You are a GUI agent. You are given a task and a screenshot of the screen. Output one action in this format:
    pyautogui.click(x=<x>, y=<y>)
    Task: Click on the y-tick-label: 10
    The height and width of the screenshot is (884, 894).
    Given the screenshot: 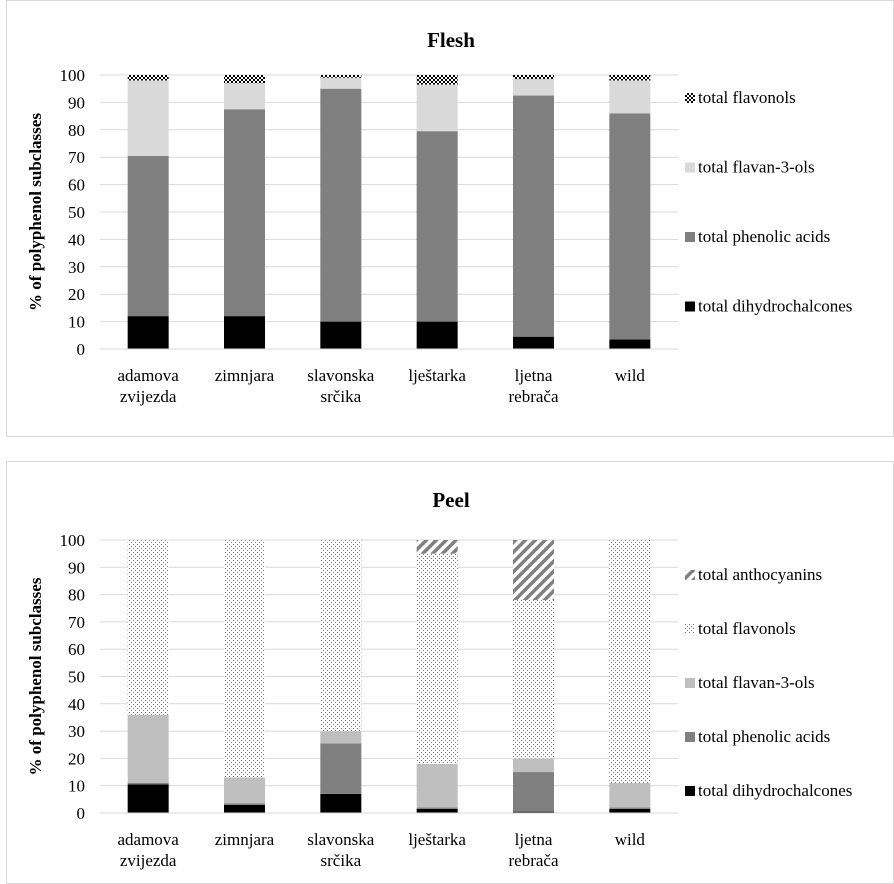 What is the action you would take?
    pyautogui.click(x=76, y=786)
    